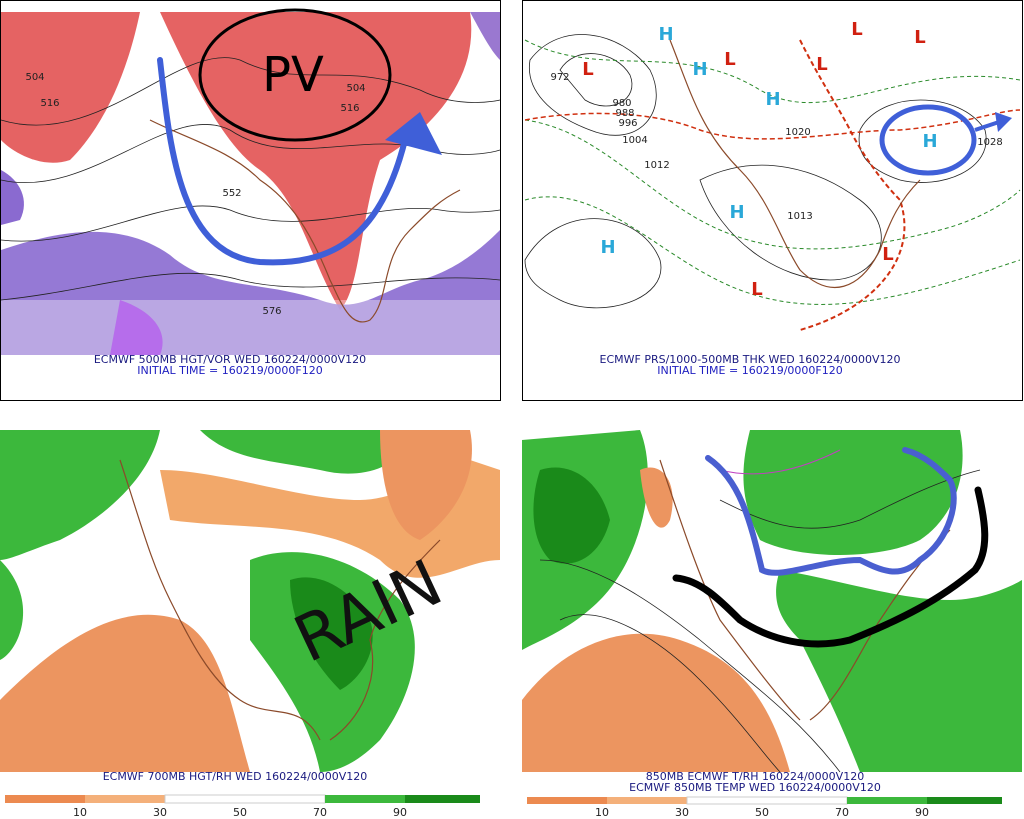 The image size is (1024, 819). What do you see at coordinates (842, 812) in the screenshot?
I see `colorbar-label: 70` at bounding box center [842, 812].